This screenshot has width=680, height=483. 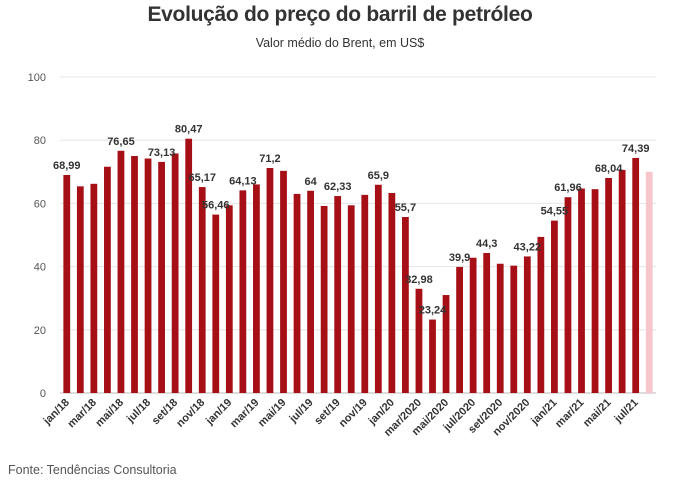 I want to click on y-tick-label: 20, so click(x=40, y=331).